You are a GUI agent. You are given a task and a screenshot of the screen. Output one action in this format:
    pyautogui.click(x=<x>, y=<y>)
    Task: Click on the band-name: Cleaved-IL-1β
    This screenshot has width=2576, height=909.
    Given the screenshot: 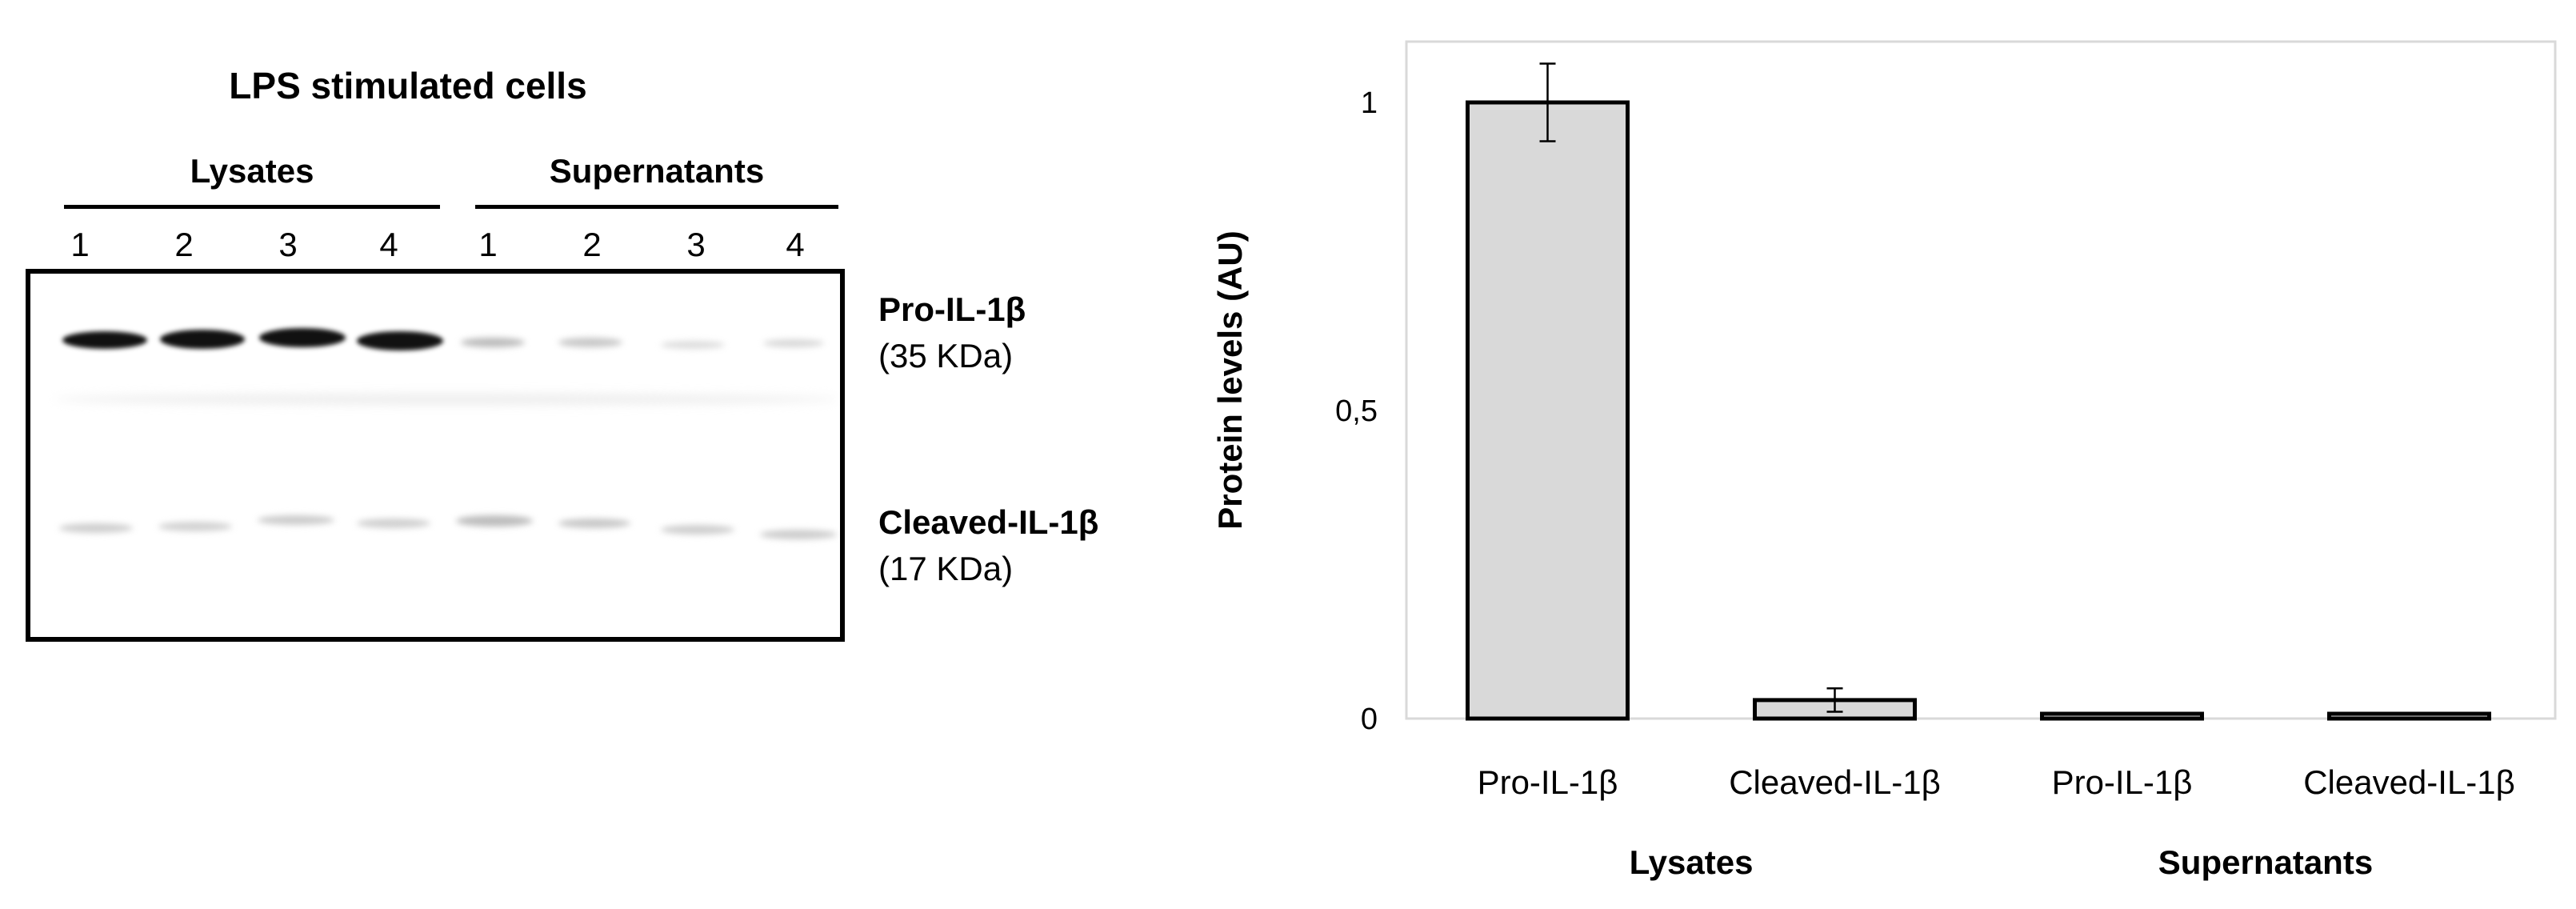 What is the action you would take?
    pyautogui.click(x=988, y=522)
    